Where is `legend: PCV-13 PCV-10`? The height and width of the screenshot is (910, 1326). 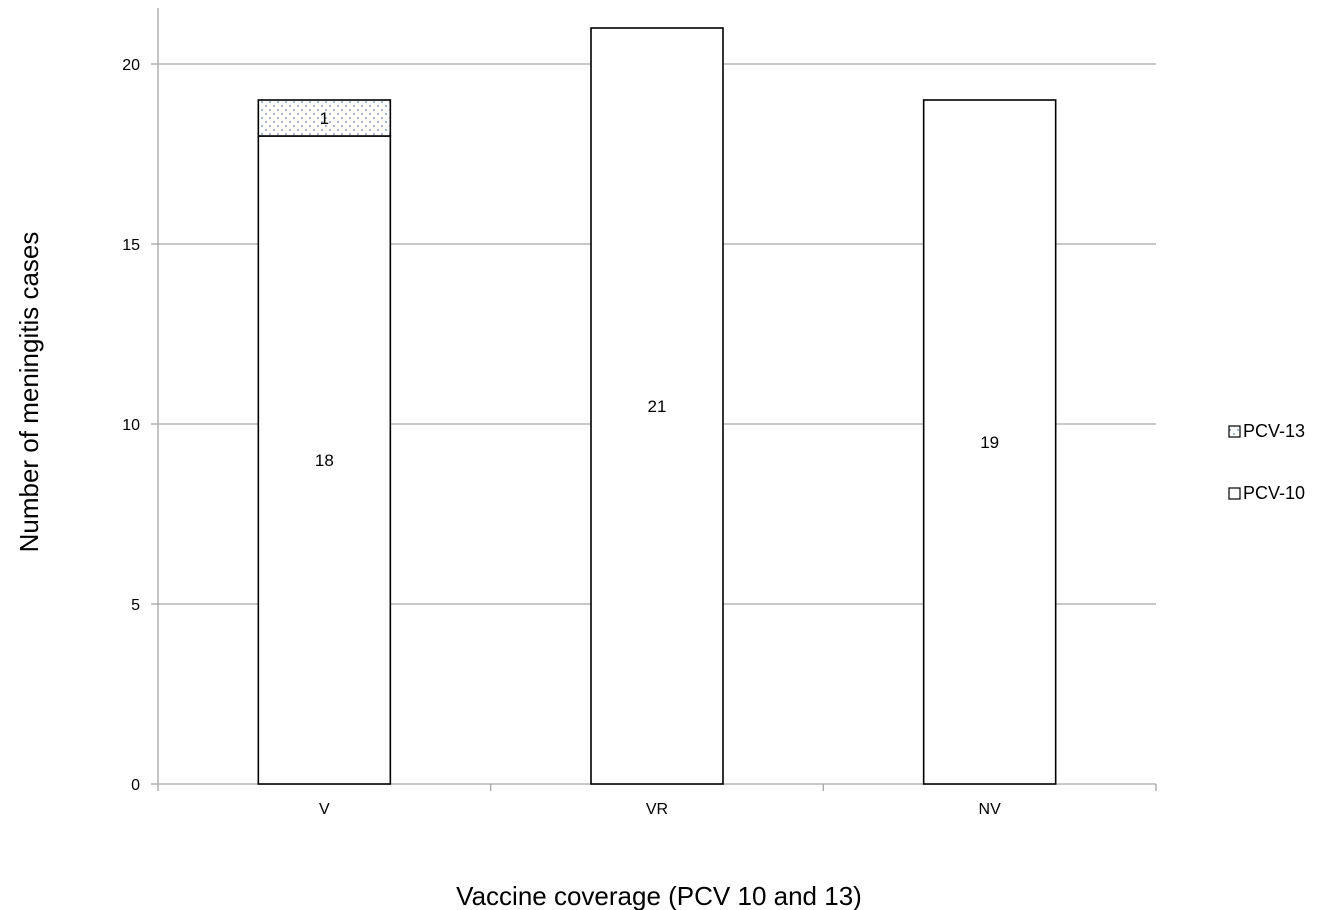 legend: PCV-13 PCV-10 is located at coordinates (1266, 462).